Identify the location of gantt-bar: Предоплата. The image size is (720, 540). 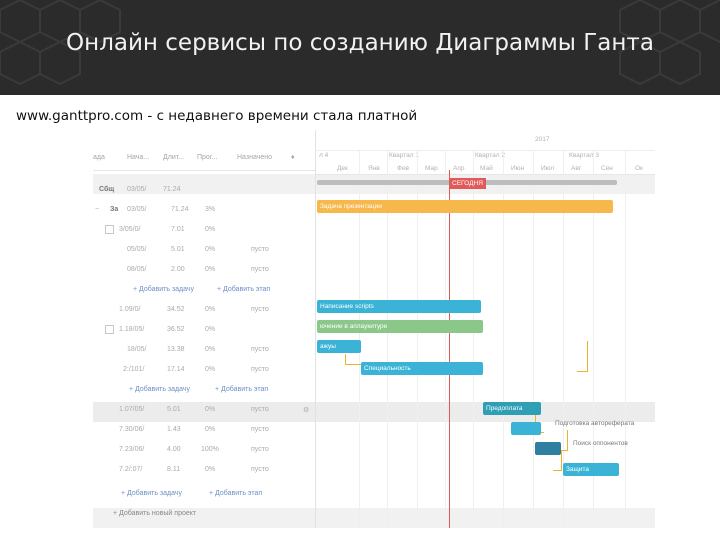
(512, 408).